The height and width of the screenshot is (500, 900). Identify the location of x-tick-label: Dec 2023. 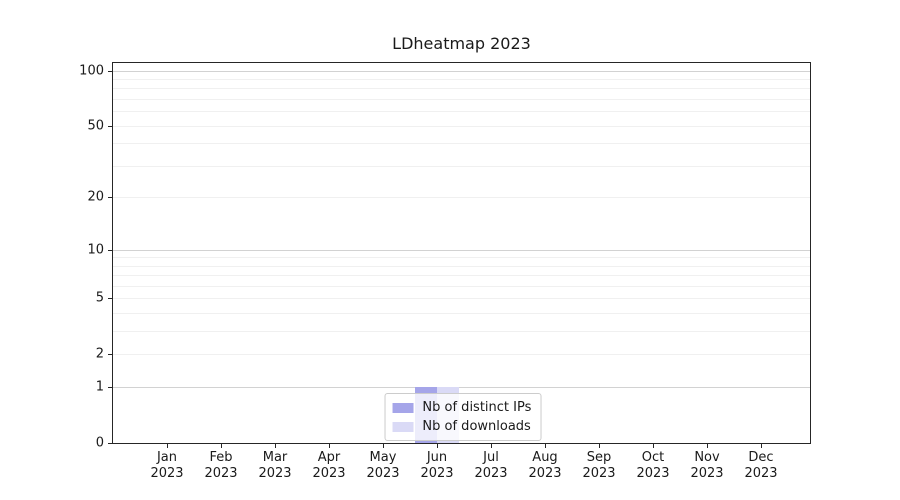
(761, 465).